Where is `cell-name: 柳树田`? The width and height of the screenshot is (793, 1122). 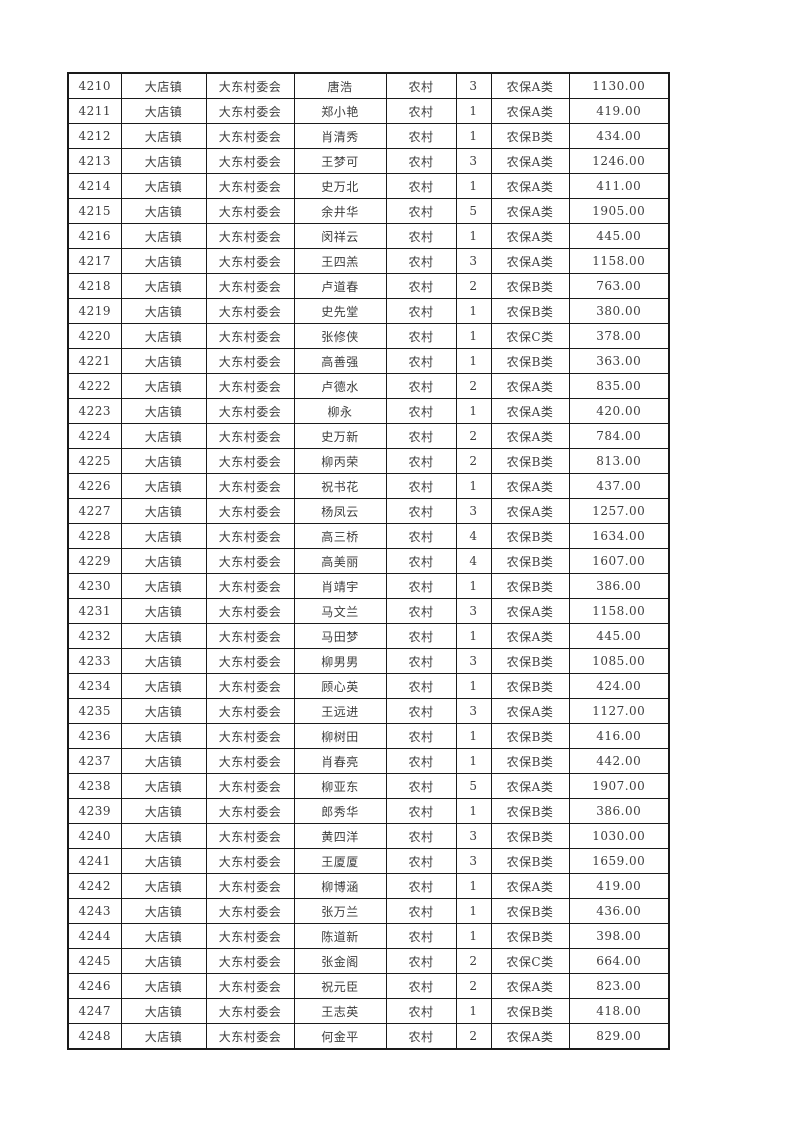
cell-name: 柳树田 is located at coordinates (340, 736).